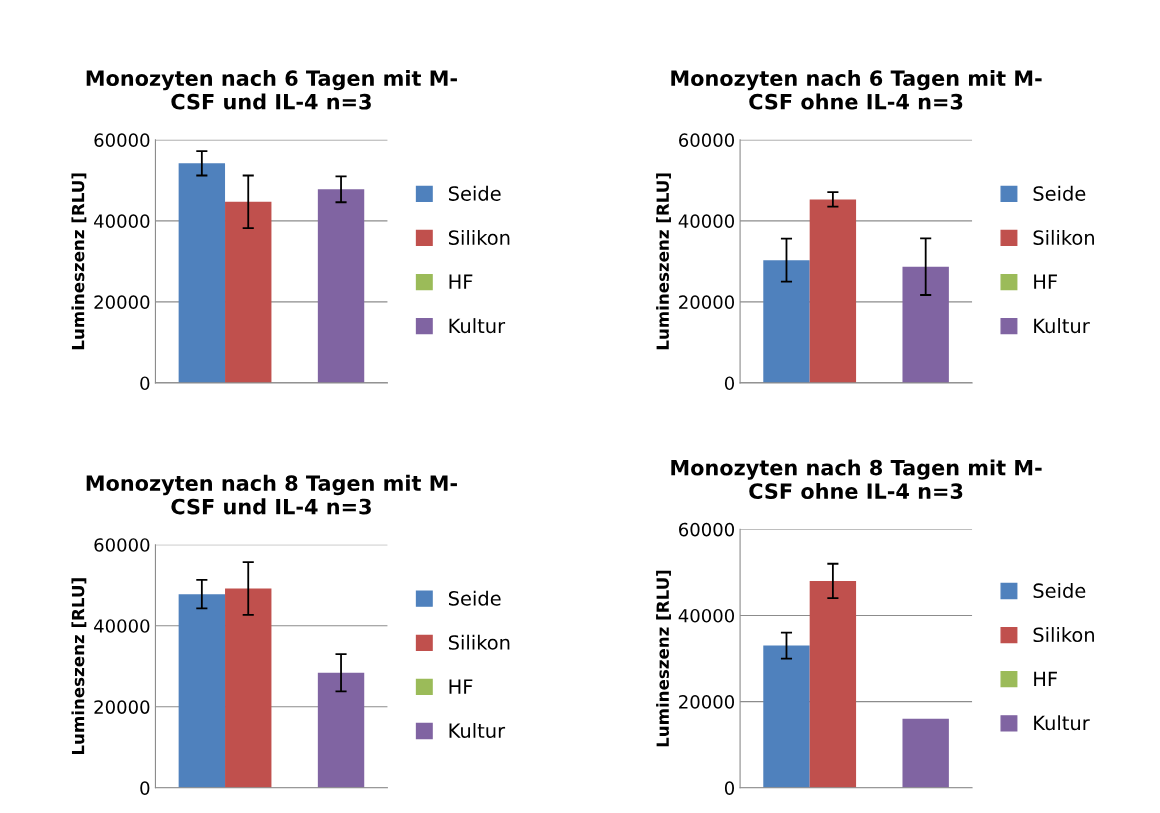 This screenshot has width=1160, height=813. What do you see at coordinates (271, 494) in the screenshot?
I see `chart-title: Monozyten nach 8 Tagen mit M- CSF und IL-4 n=3` at bounding box center [271, 494].